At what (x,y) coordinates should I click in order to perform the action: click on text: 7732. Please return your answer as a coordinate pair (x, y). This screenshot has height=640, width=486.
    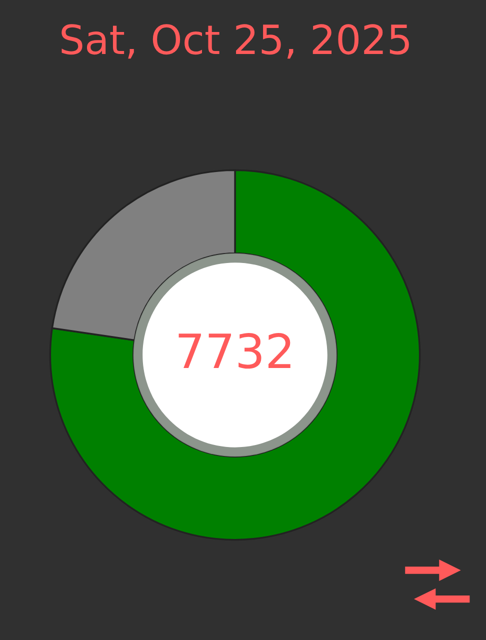
    Looking at the image, I should click on (234, 350).